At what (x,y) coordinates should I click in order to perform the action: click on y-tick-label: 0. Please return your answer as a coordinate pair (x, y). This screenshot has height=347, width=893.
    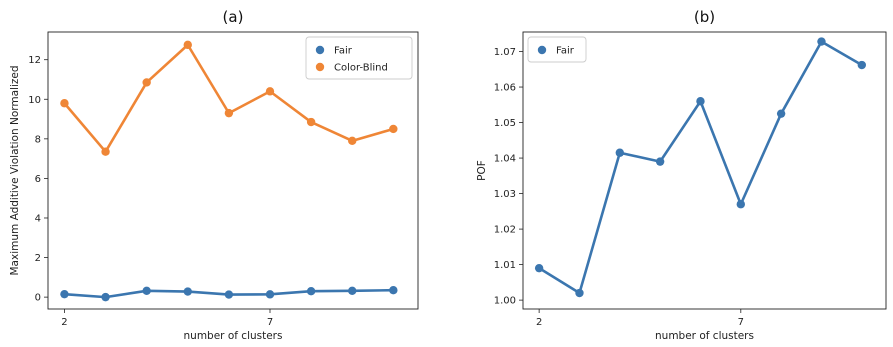
    Looking at the image, I should click on (38, 298).